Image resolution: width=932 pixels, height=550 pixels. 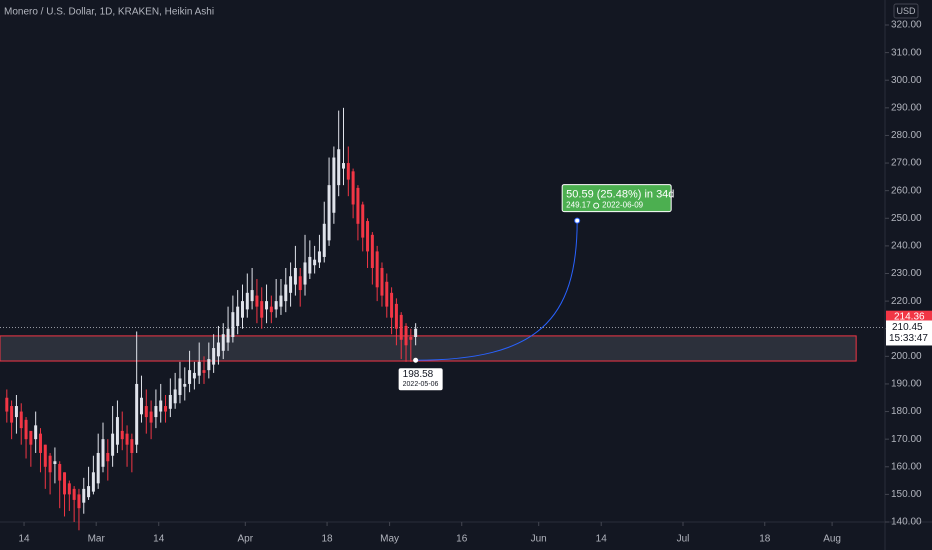 I want to click on x-tick-label: May, so click(x=389, y=539).